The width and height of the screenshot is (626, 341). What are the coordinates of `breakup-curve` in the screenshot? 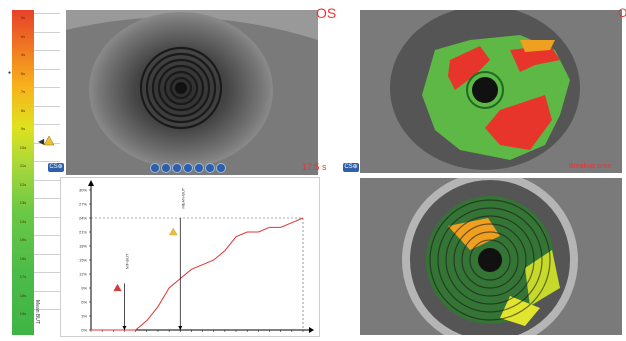 It's located at (197, 274).